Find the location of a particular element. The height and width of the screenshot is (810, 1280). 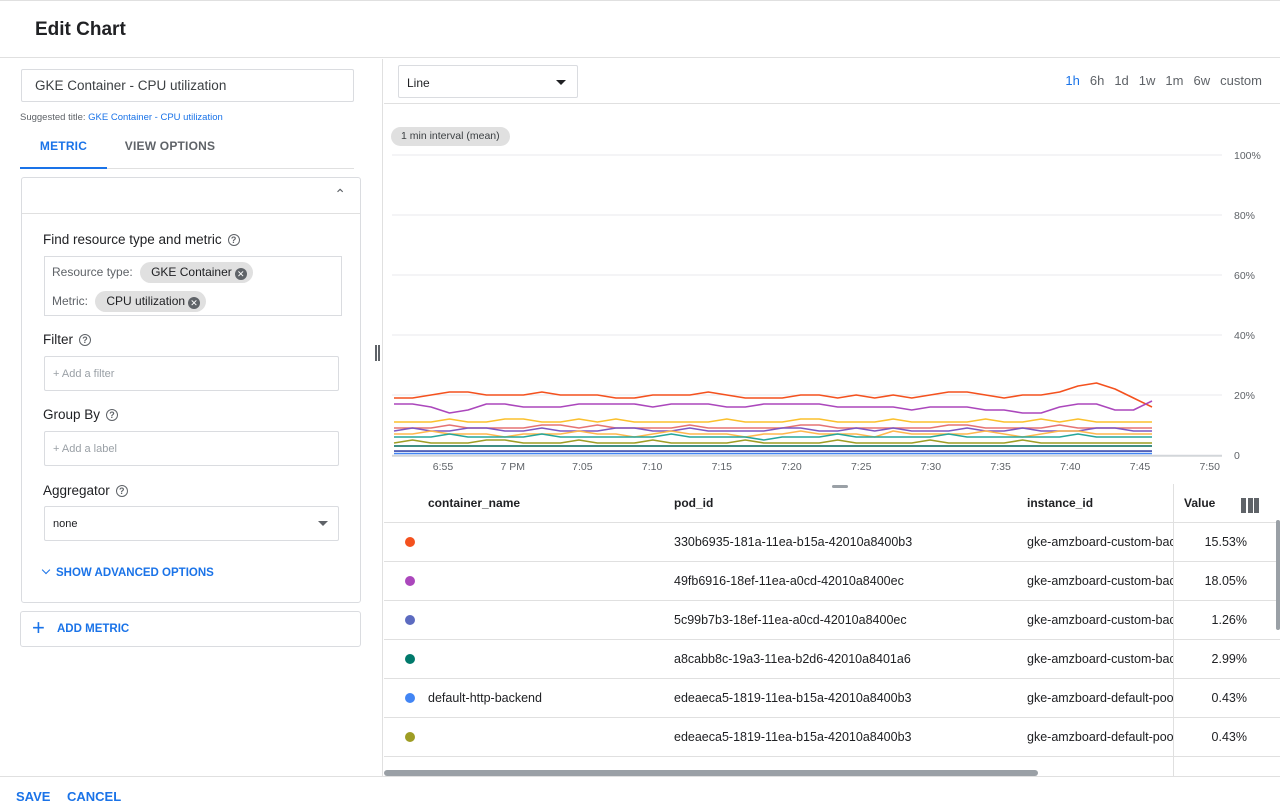

filter-label: Filter? is located at coordinates (67, 339).